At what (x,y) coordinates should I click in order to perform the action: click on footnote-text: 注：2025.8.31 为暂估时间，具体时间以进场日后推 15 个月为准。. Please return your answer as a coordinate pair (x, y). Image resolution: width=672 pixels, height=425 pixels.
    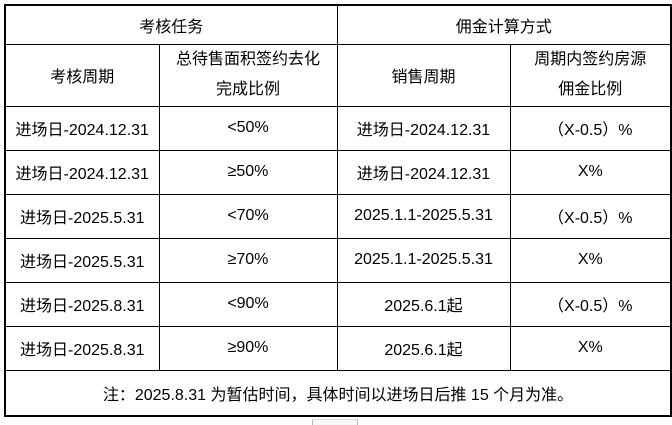
    Looking at the image, I should click on (338, 393).